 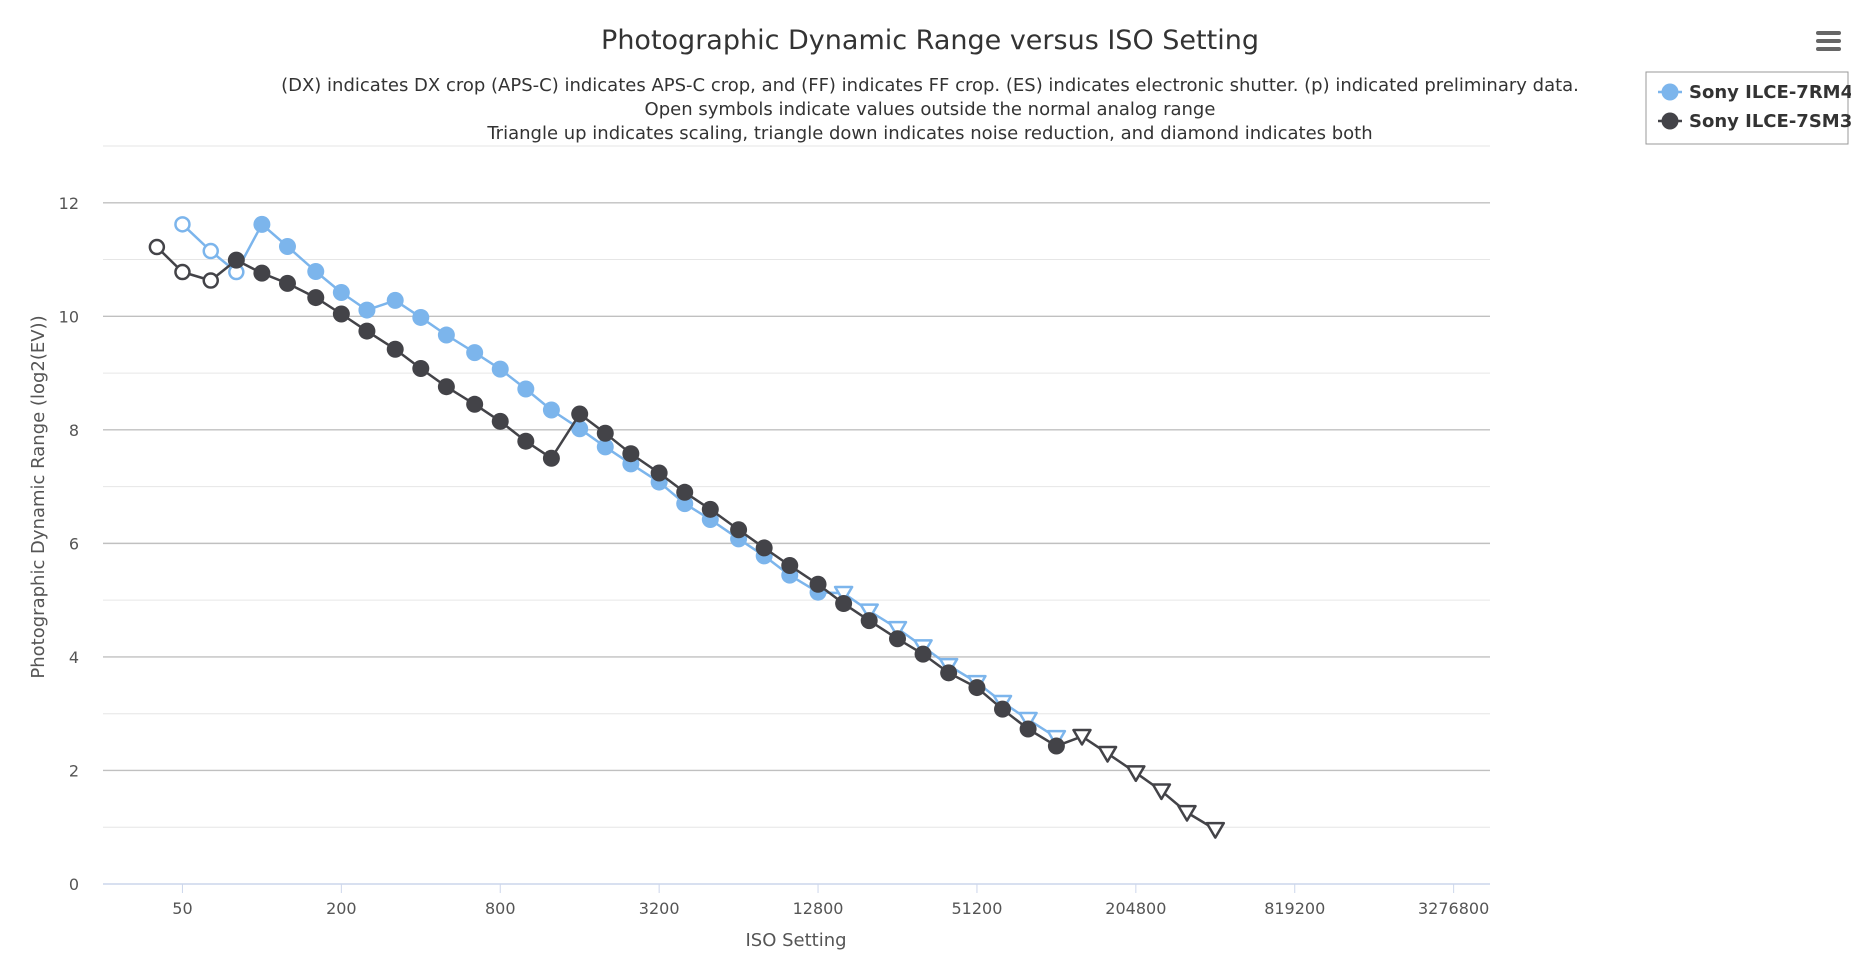 I want to click on legend: Sony ILCE-7RM4 Sony ILCE-7SM3, so click(x=1748, y=108).